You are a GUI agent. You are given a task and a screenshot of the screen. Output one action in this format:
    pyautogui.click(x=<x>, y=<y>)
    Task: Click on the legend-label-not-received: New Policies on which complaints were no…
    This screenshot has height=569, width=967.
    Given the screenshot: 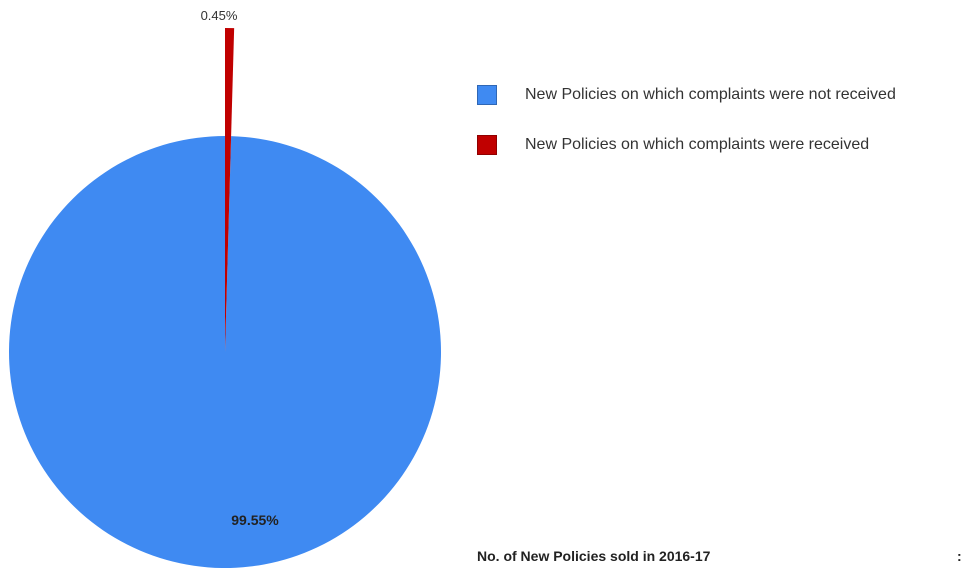 What is the action you would take?
    pyautogui.click(x=710, y=94)
    